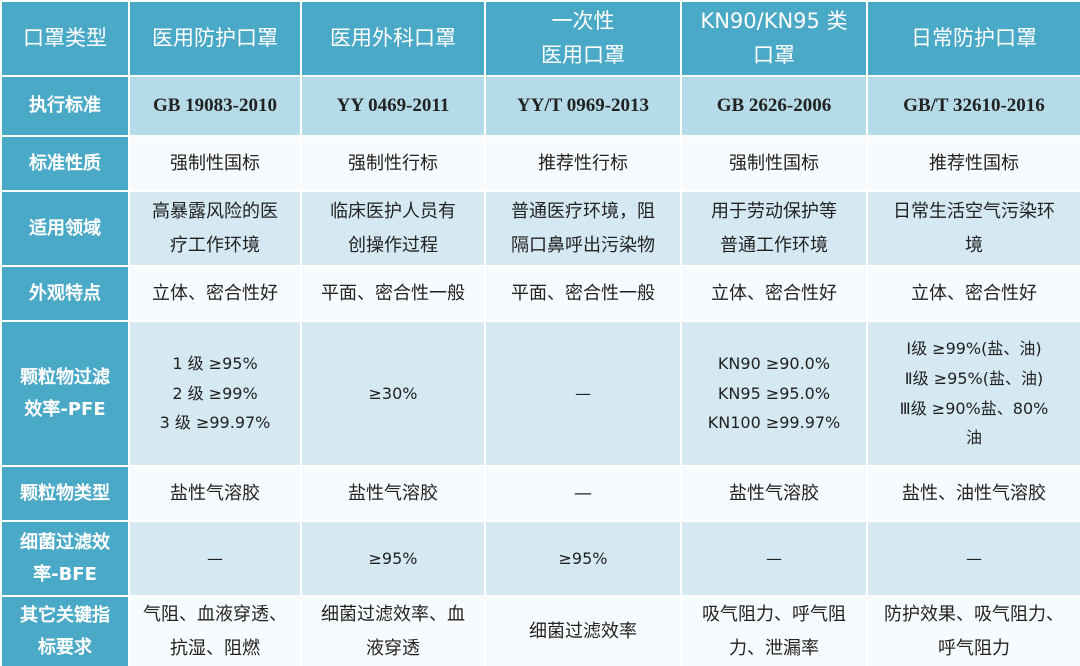 Image resolution: width=1080 pixels, height=666 pixels. I want to click on cell-line: 细菌过滤效, so click(65, 542).